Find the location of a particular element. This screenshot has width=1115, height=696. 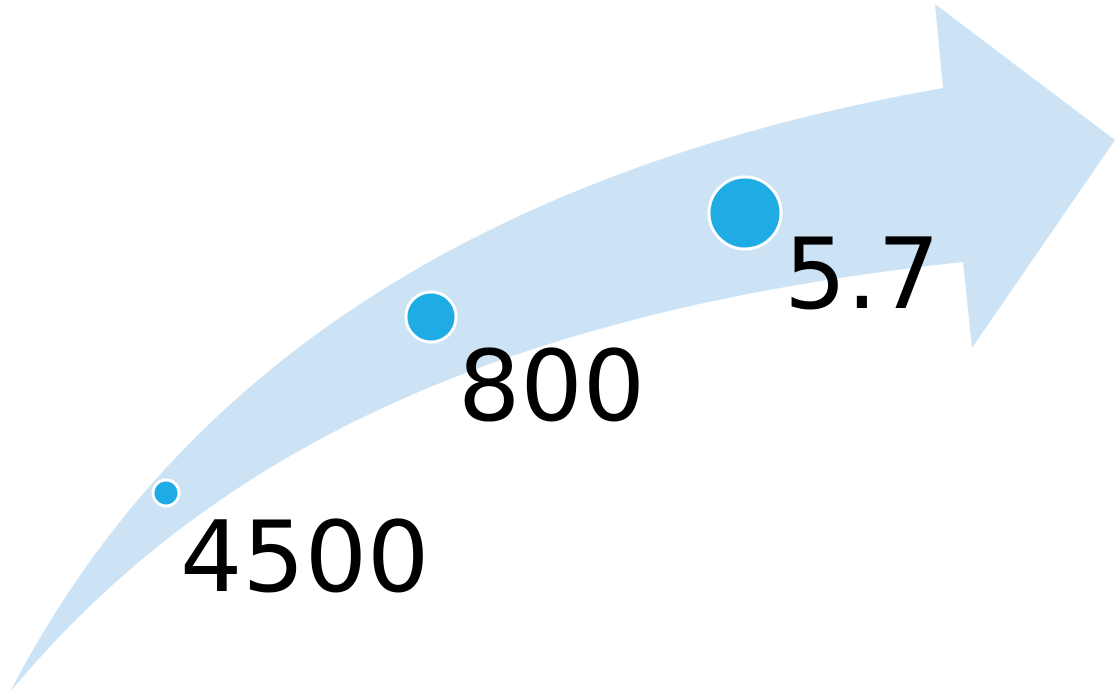

milestone-label-800: 800 is located at coordinates (552, 387).